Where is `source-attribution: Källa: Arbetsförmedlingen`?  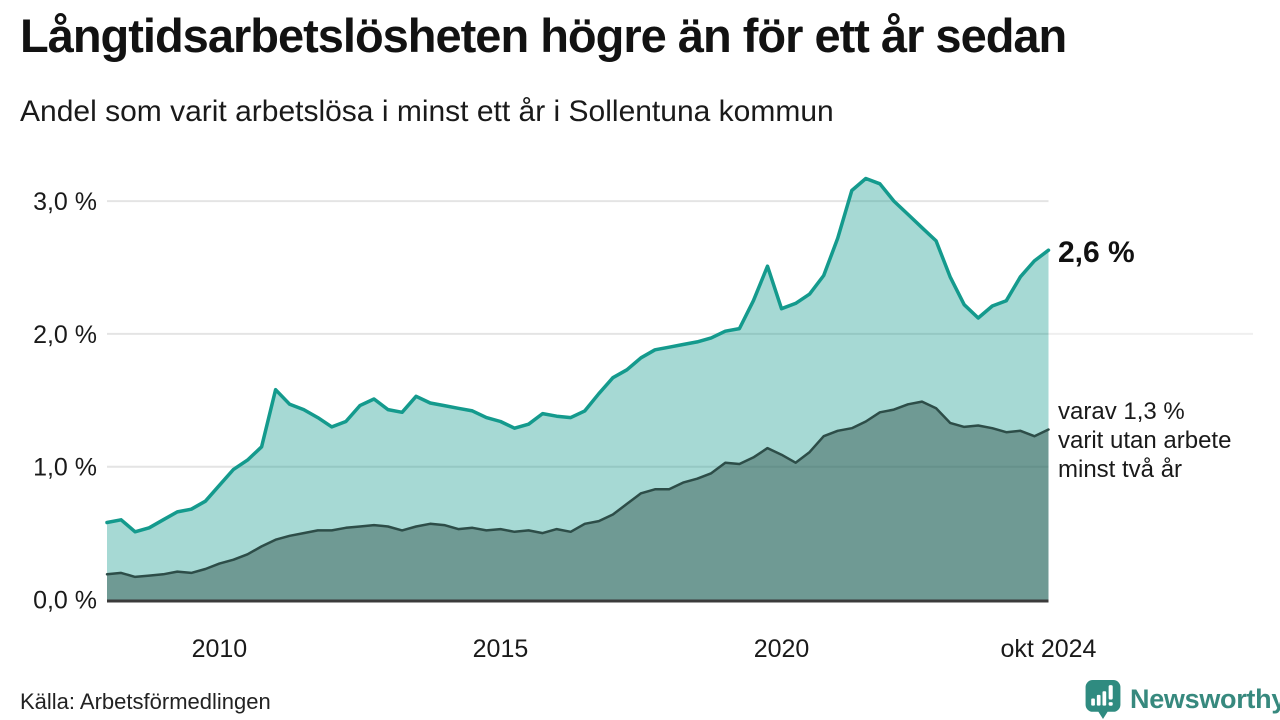
source-attribution: Källa: Arbetsförmedlingen is located at coordinates (145, 701).